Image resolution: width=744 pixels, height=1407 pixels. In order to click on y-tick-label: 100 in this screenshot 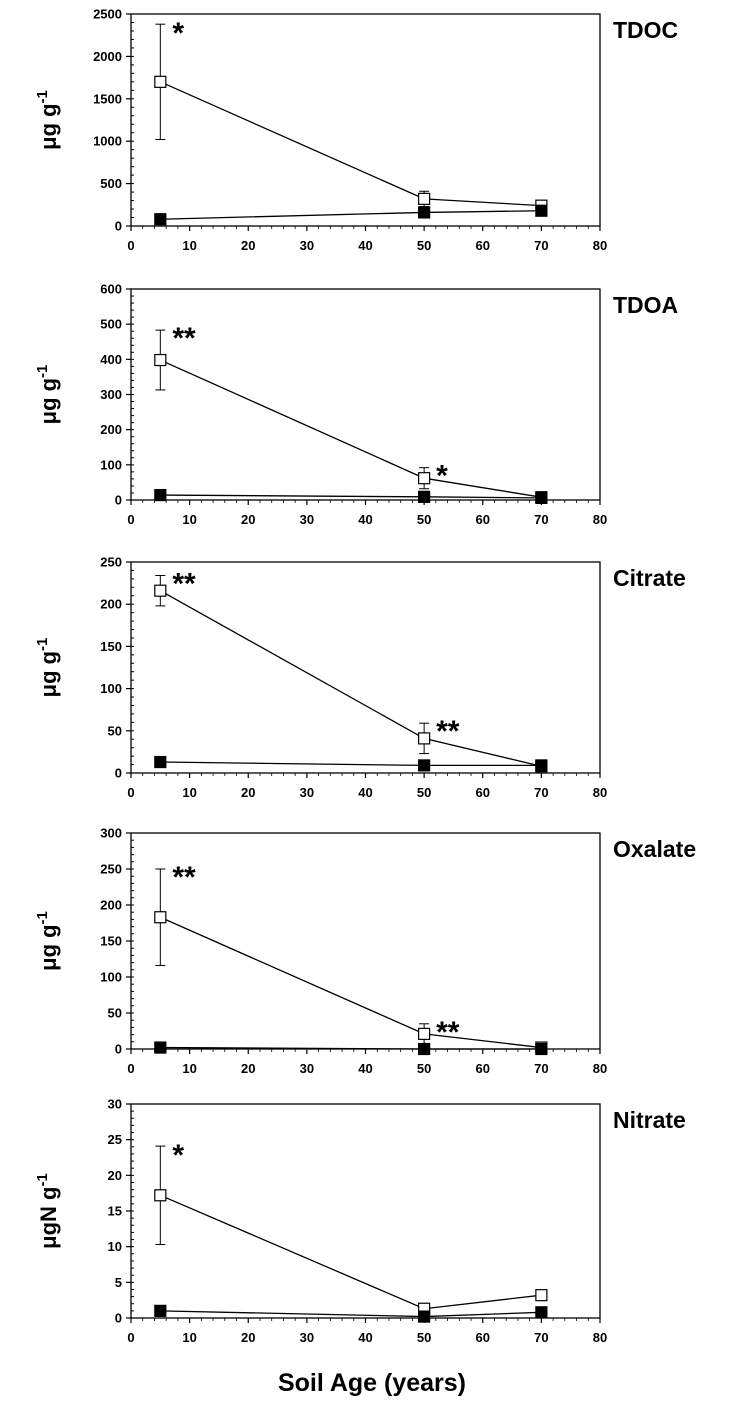, I will do `click(111, 977)`.